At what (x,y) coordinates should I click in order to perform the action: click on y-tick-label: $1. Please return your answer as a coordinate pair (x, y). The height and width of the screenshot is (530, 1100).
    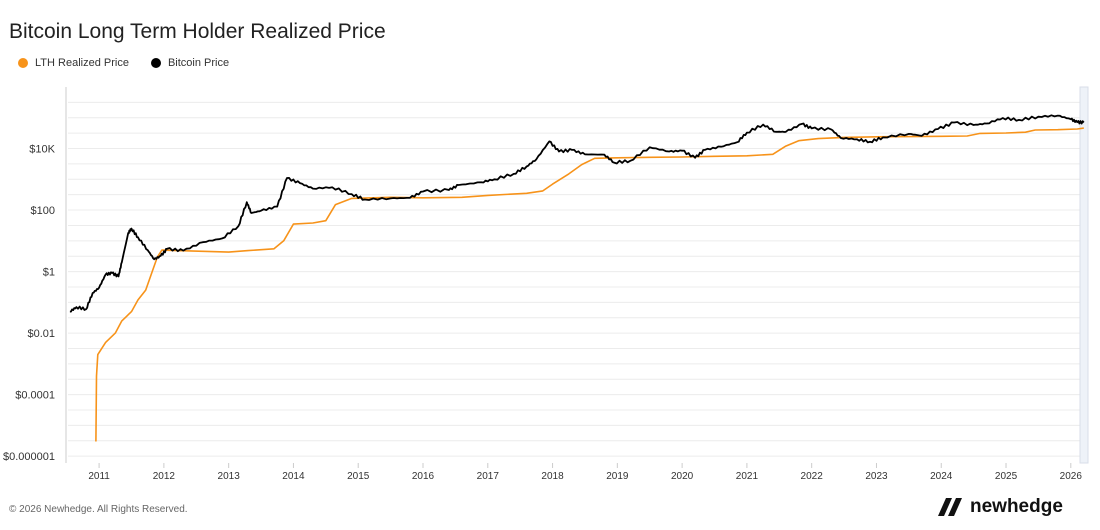
    Looking at the image, I should click on (49, 273).